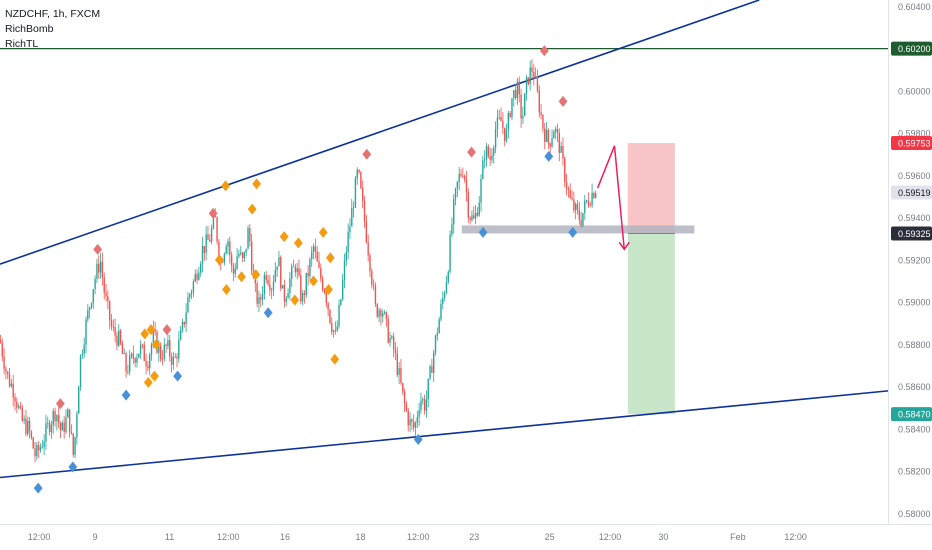 This screenshot has height=550, width=932. Describe the element at coordinates (914, 49) in the screenshot. I see `price-tag-label: 0.60200` at that location.